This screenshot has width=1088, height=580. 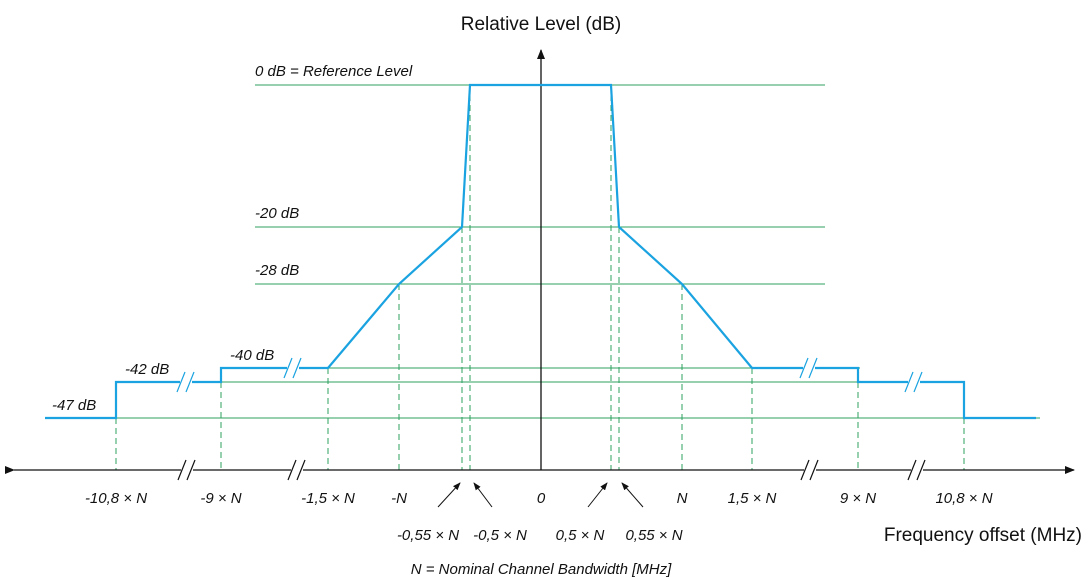 I want to click on arrow-plus-0-55n, so click(x=632, y=495).